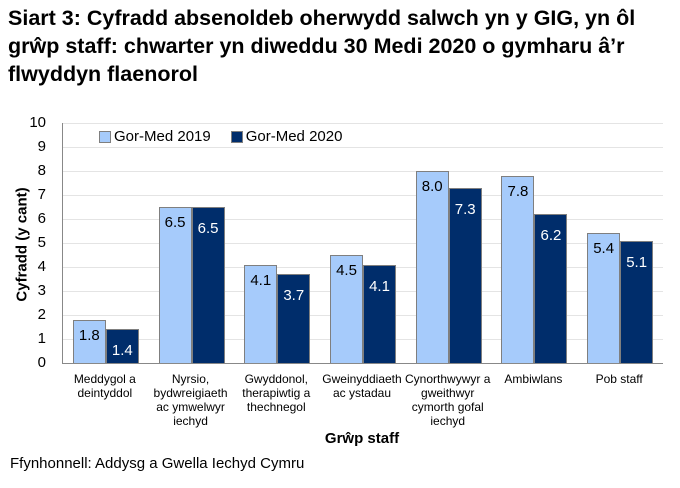 This screenshot has width=680, height=488. What do you see at coordinates (637, 301) in the screenshot?
I see `bar-2020: 5.1` at bounding box center [637, 301].